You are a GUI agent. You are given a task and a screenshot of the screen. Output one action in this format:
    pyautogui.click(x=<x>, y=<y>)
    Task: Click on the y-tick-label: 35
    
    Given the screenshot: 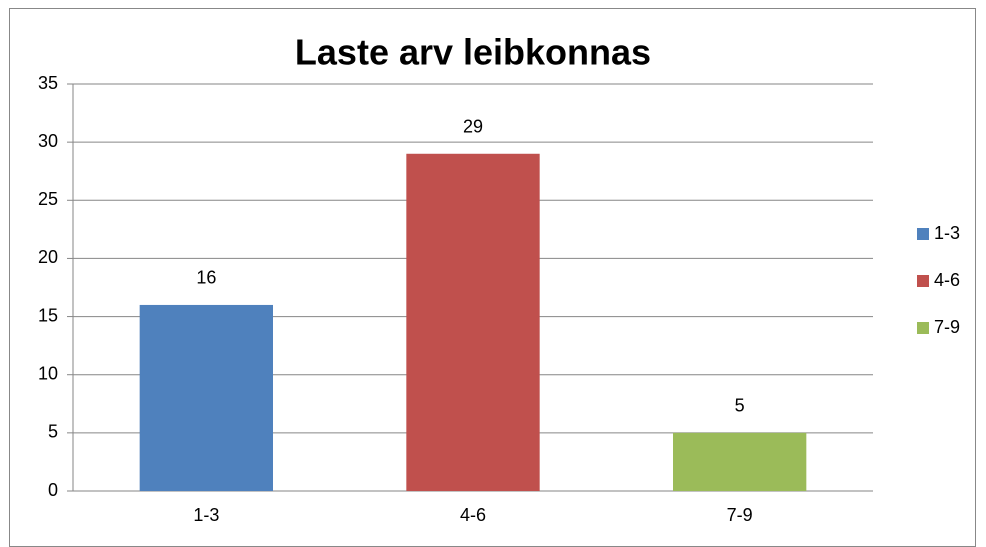 What is the action you would take?
    pyautogui.click(x=48, y=83)
    